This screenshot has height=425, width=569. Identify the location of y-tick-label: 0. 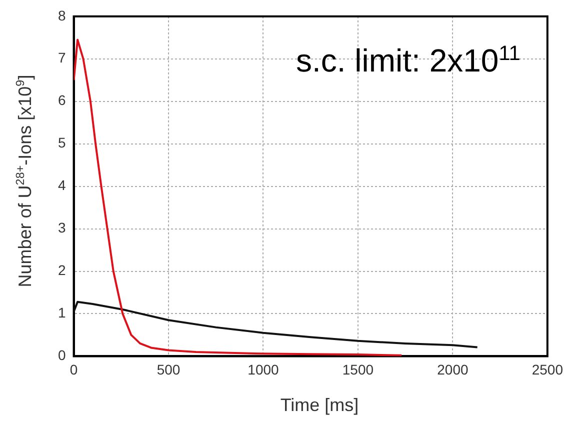
(62, 355).